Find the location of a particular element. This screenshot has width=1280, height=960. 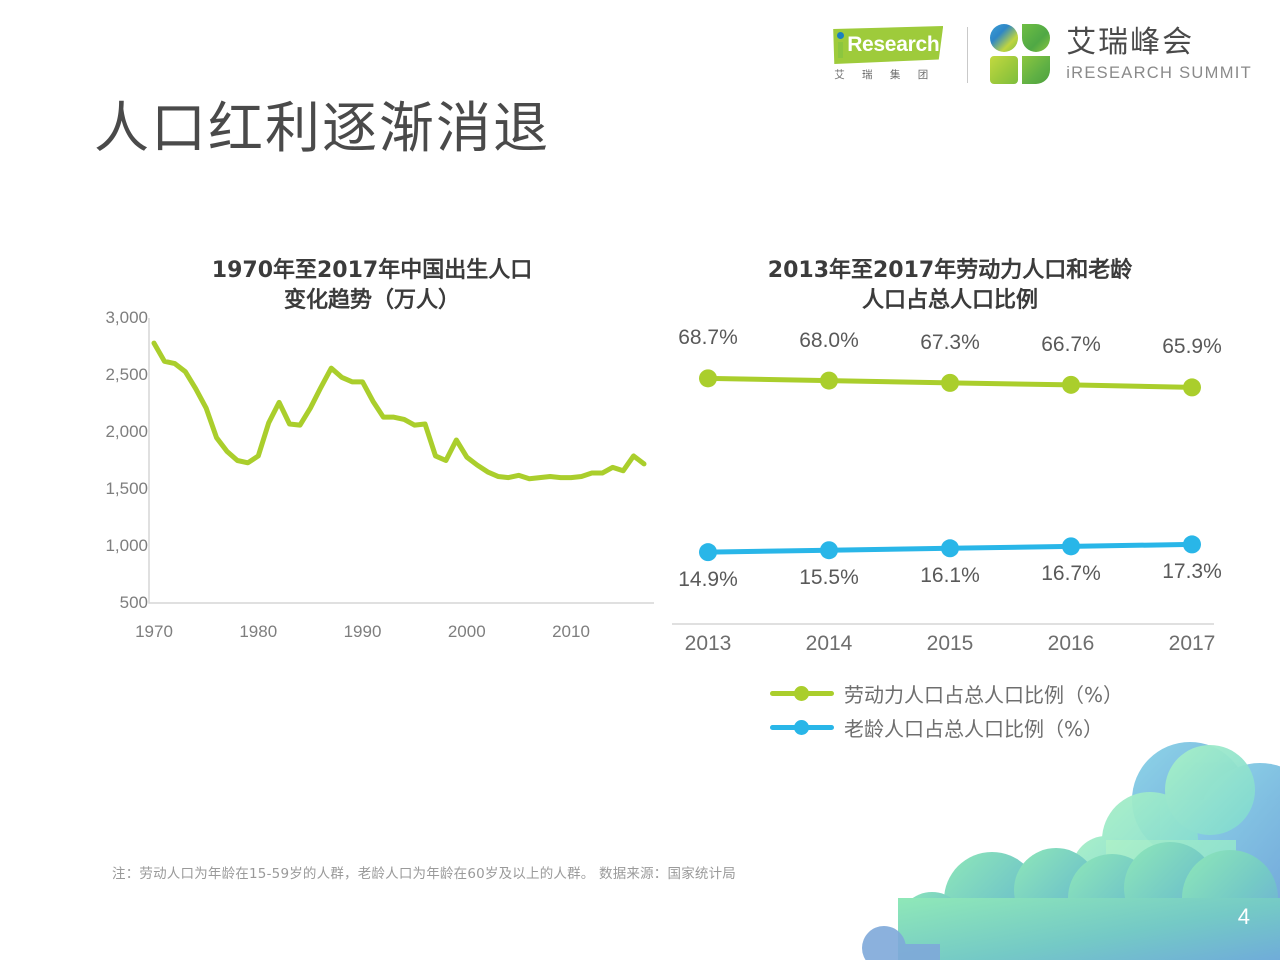

summit-logo-en: iRESEARCH SUMMIT is located at coordinates (1159, 72).